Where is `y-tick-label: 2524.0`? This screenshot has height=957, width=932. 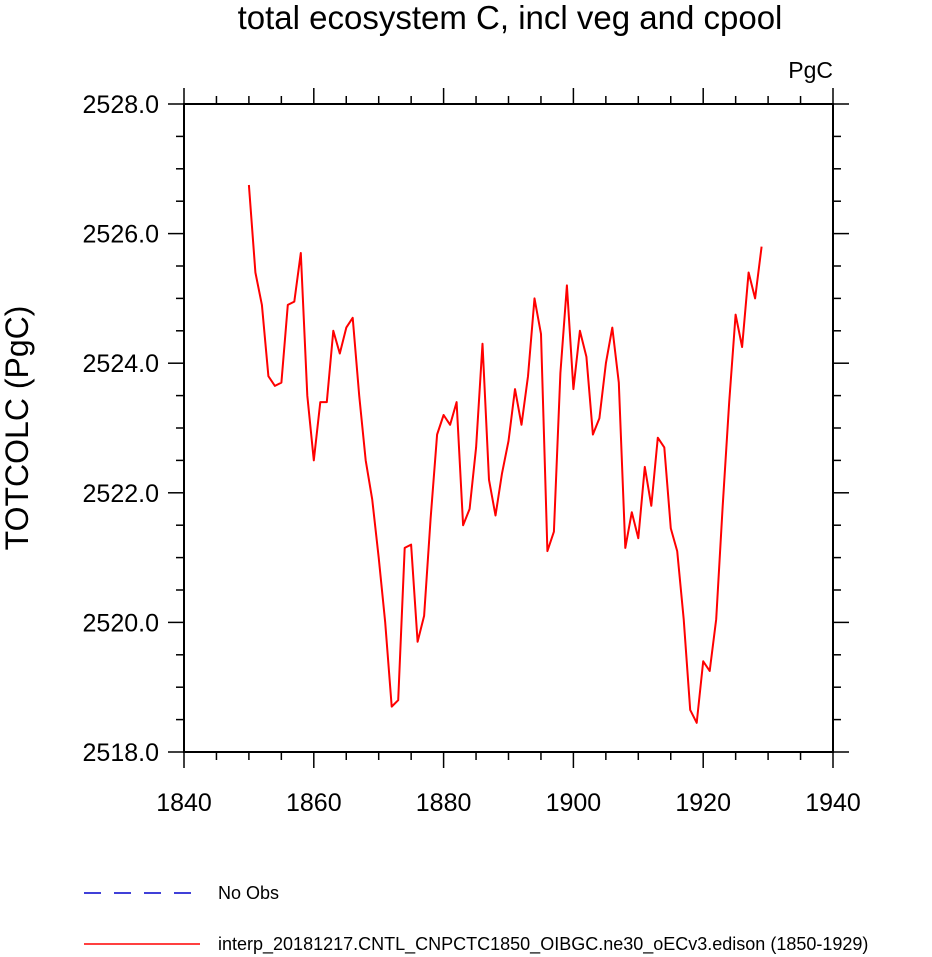 y-tick-label: 2524.0 is located at coordinates (121, 364).